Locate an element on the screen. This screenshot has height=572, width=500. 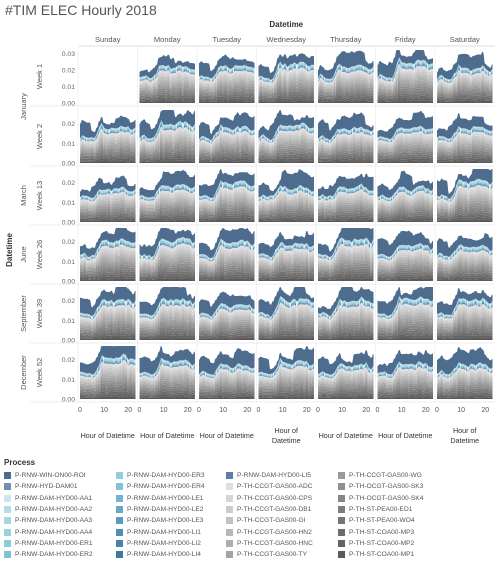
area-p-th-ccgt-gas00-wg is located at coordinates (227, 207).